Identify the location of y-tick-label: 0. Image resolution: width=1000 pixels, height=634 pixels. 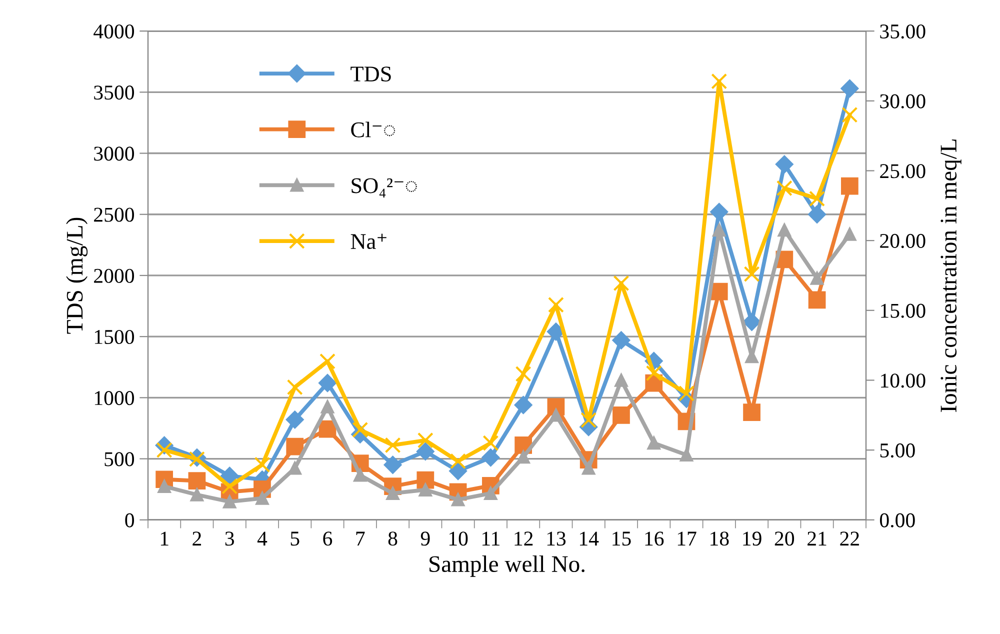
(129, 520).